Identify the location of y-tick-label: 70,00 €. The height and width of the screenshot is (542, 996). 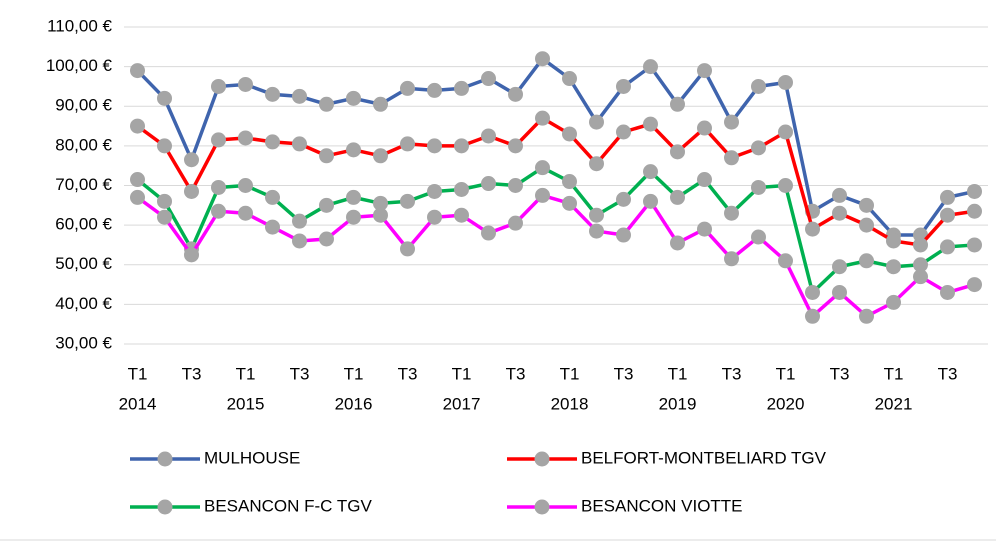
(83, 184).